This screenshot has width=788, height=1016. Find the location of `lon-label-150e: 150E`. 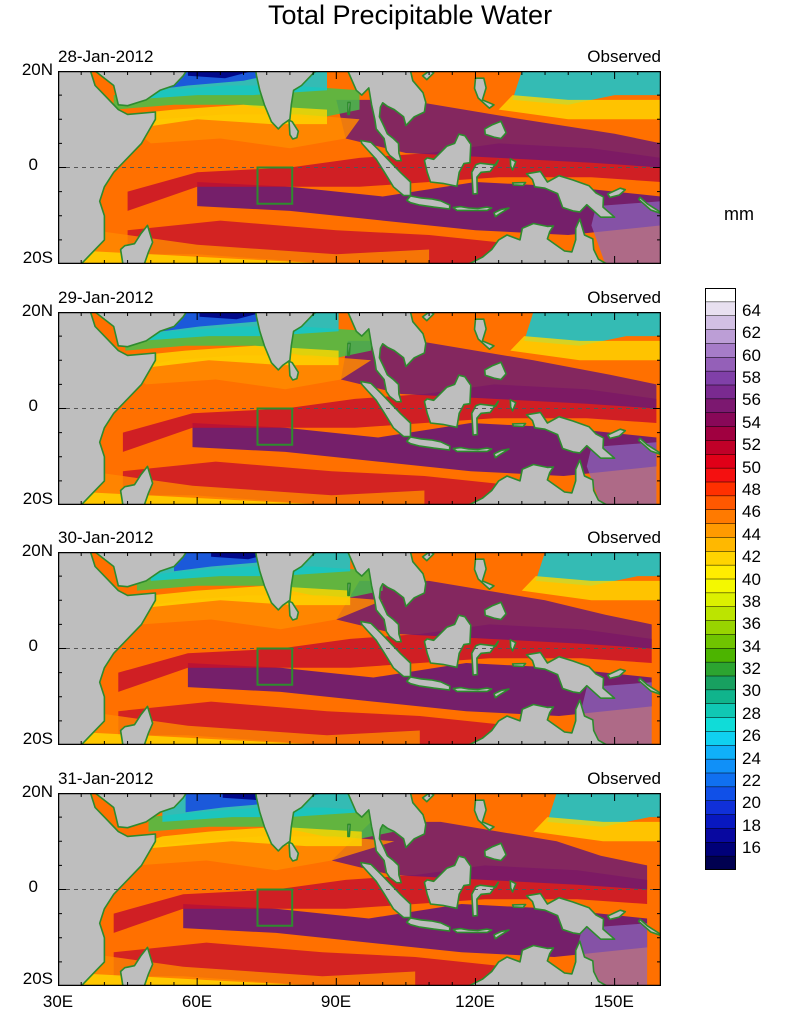

lon-label-150e: 150E is located at coordinates (614, 1001).